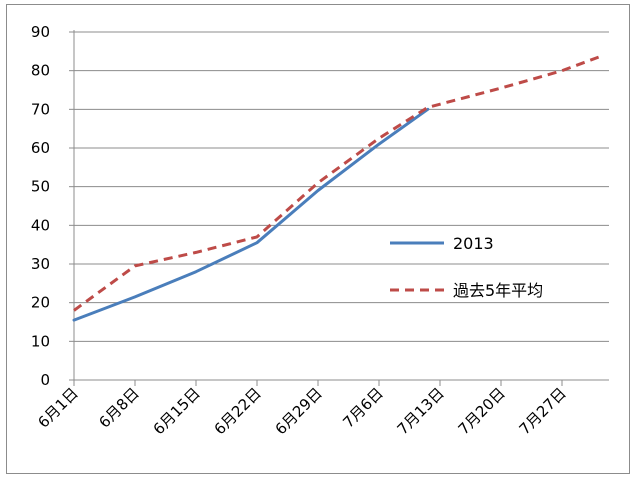 The width and height of the screenshot is (634, 482). What do you see at coordinates (40, 32) in the screenshot?
I see `y-tick-label: 90` at bounding box center [40, 32].